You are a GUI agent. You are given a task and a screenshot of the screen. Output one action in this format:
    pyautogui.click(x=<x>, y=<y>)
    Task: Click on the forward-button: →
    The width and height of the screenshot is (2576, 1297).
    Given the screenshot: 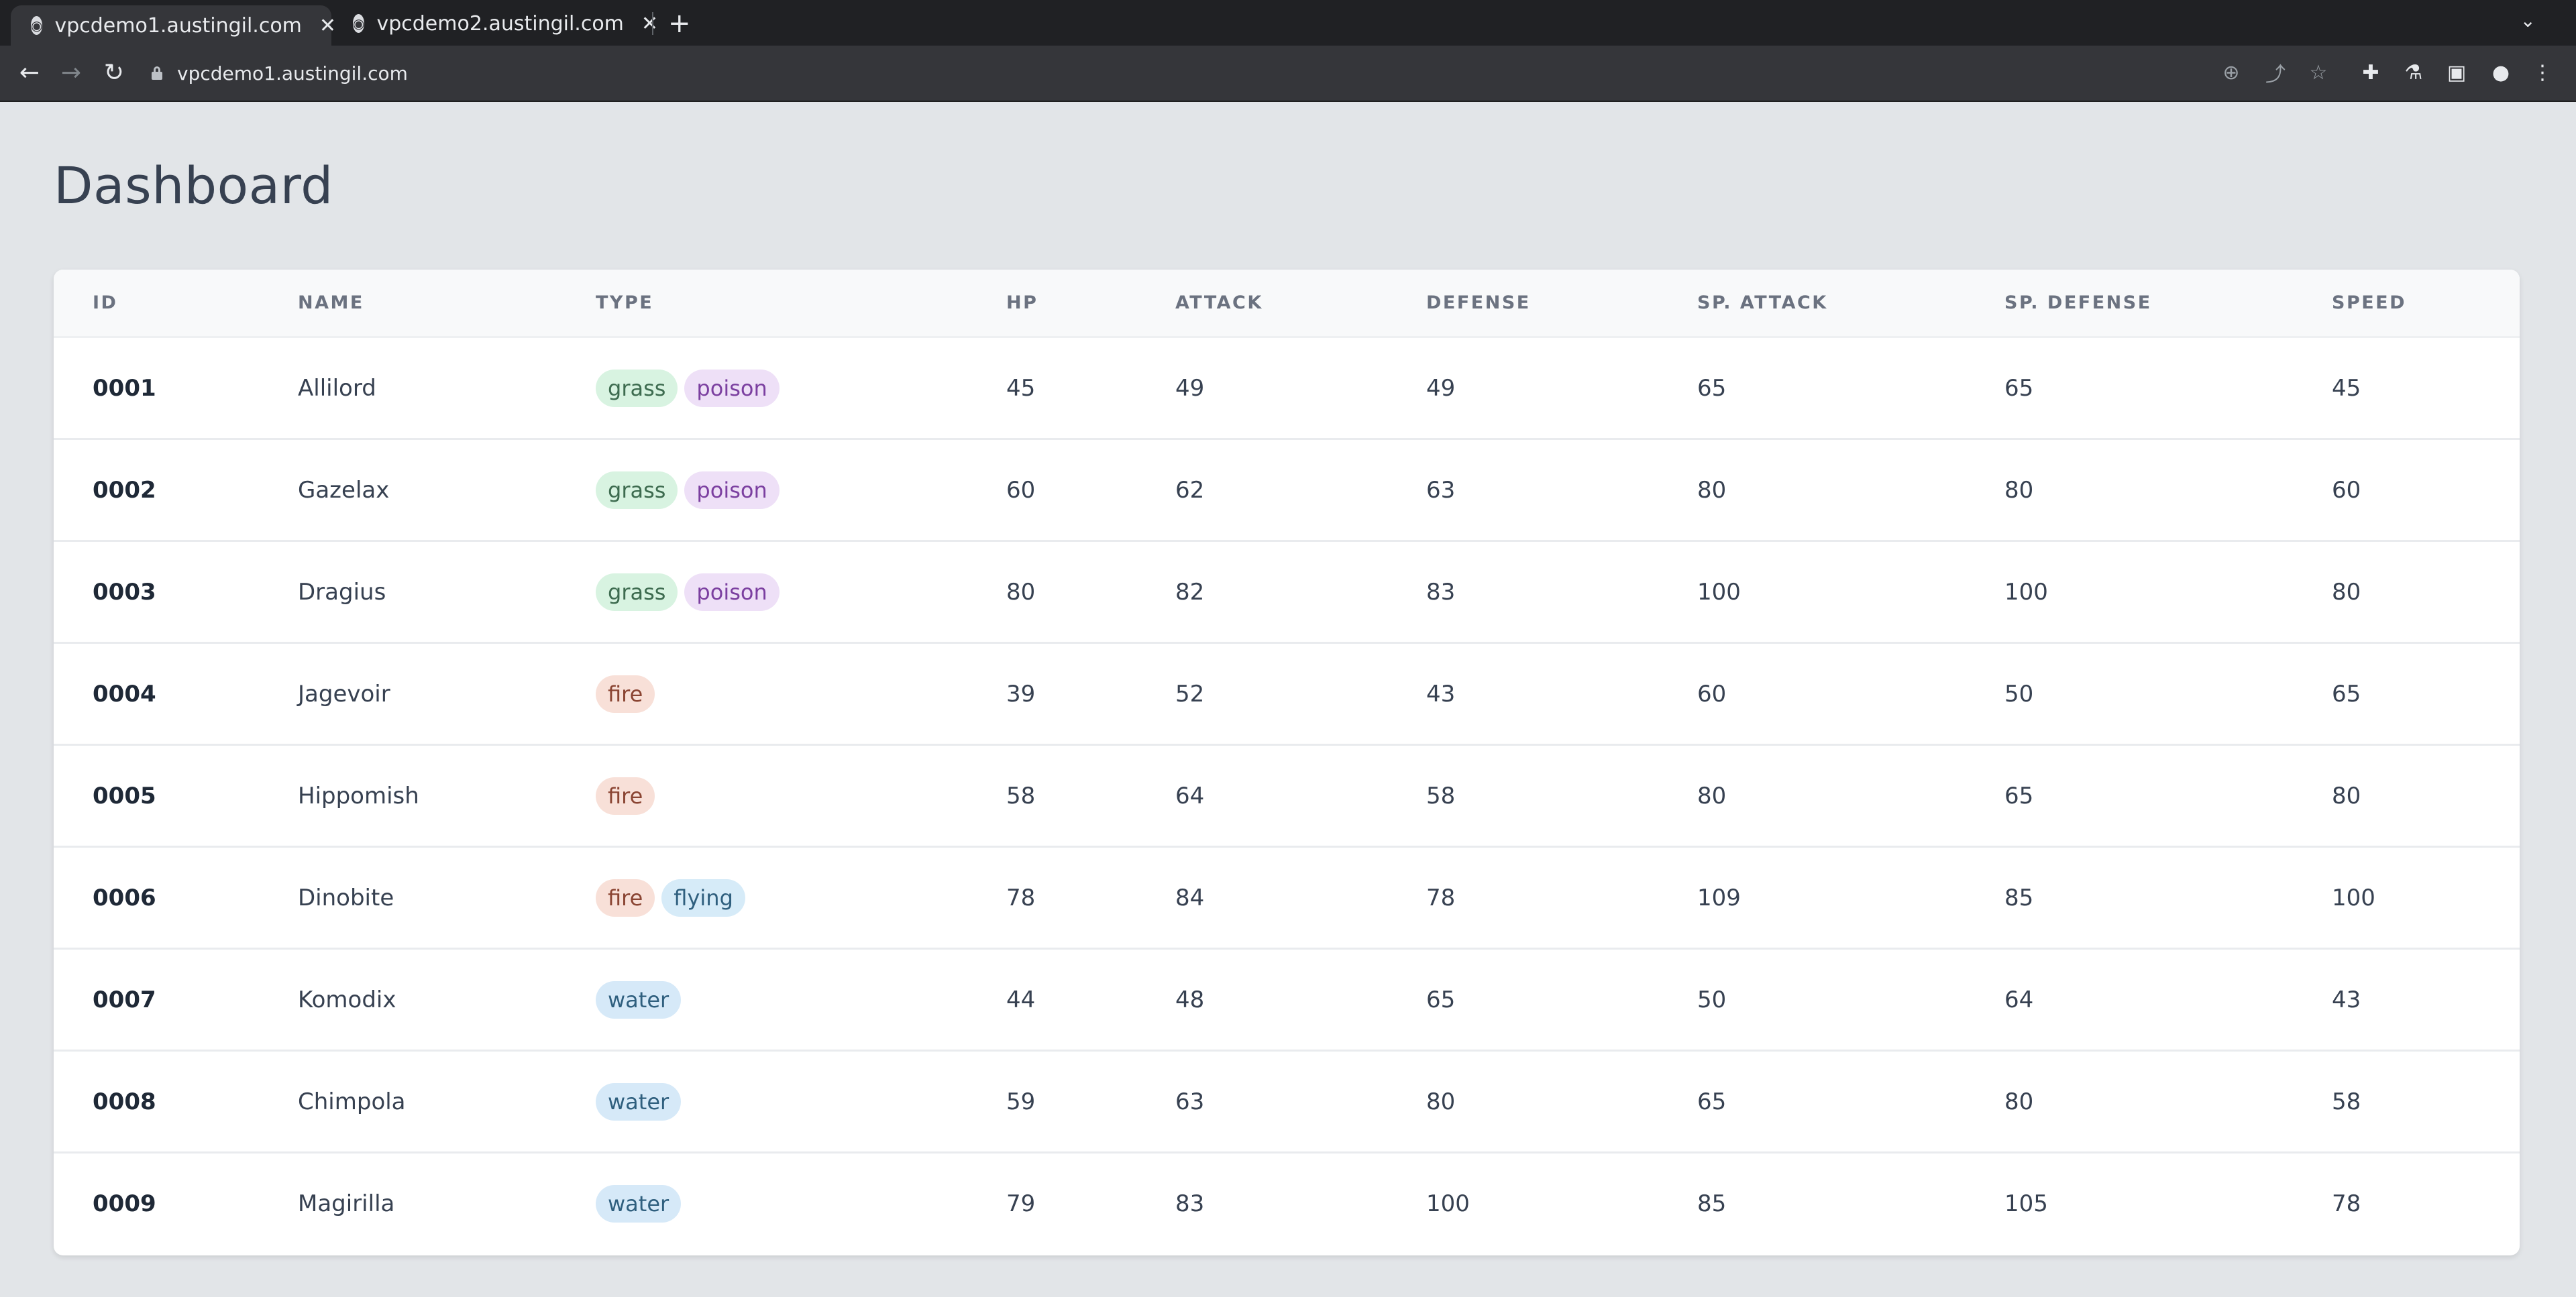 What is the action you would take?
    pyautogui.click(x=71, y=72)
    